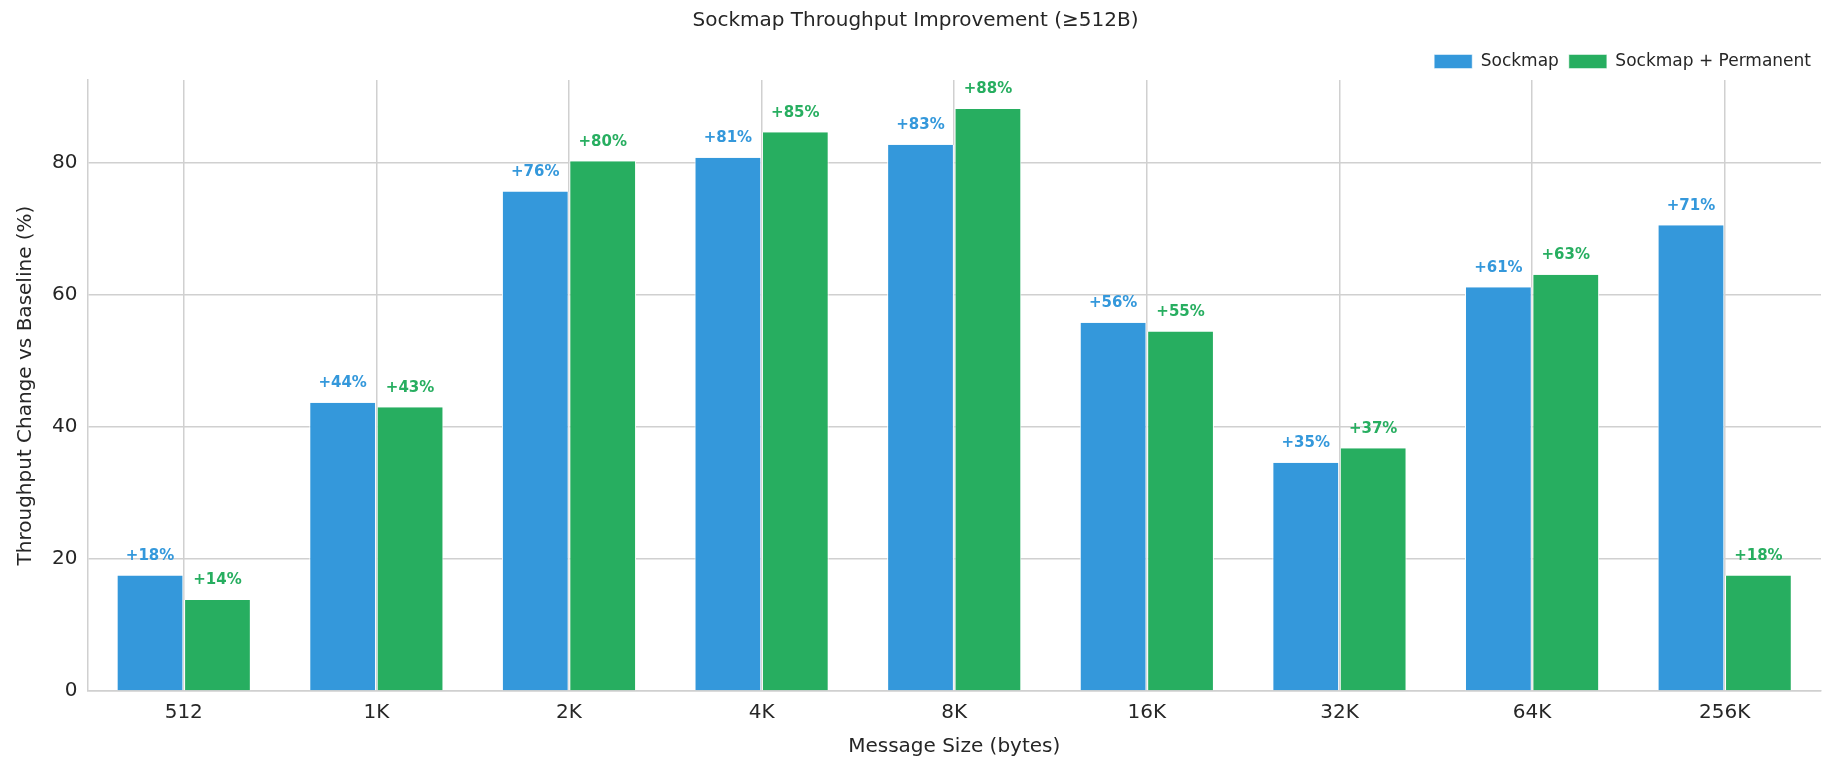 This screenshot has height=764, width=1841. Describe the element at coordinates (65, 293) in the screenshot. I see `y-tick-label: 60` at that location.